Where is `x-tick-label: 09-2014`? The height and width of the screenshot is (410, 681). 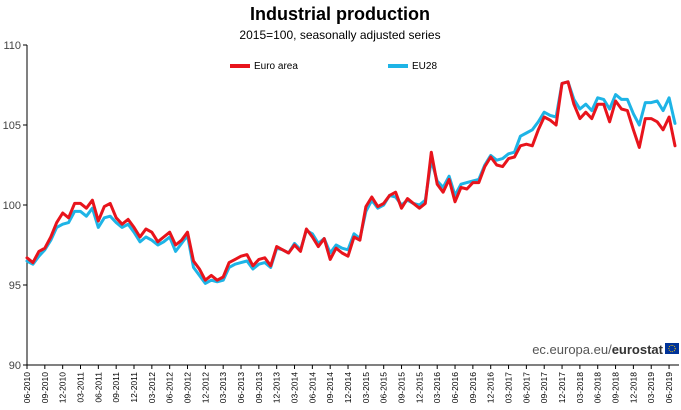 x-tick-label: 09-2014 is located at coordinates (330, 387).